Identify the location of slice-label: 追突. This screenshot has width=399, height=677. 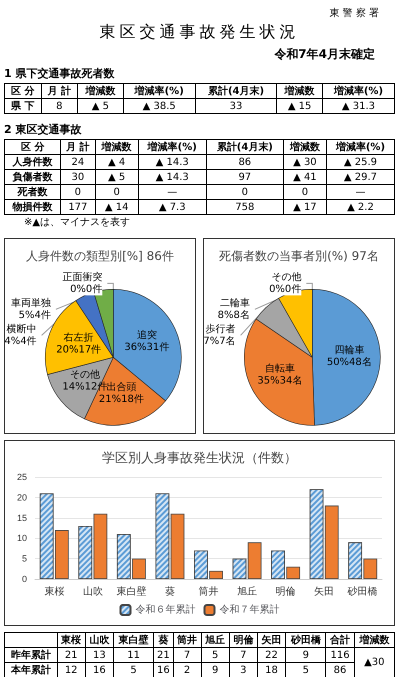
(146, 335).